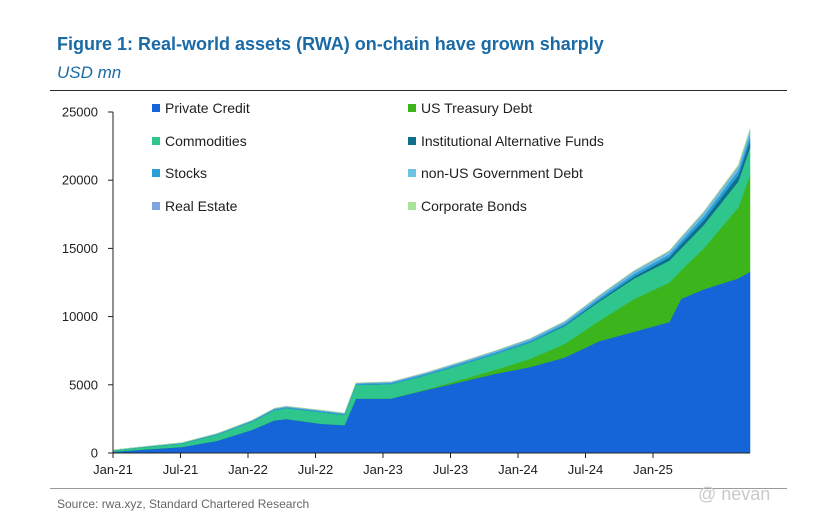 The height and width of the screenshot is (525, 823). What do you see at coordinates (207, 108) in the screenshot?
I see `legend-label: Private Credit` at bounding box center [207, 108].